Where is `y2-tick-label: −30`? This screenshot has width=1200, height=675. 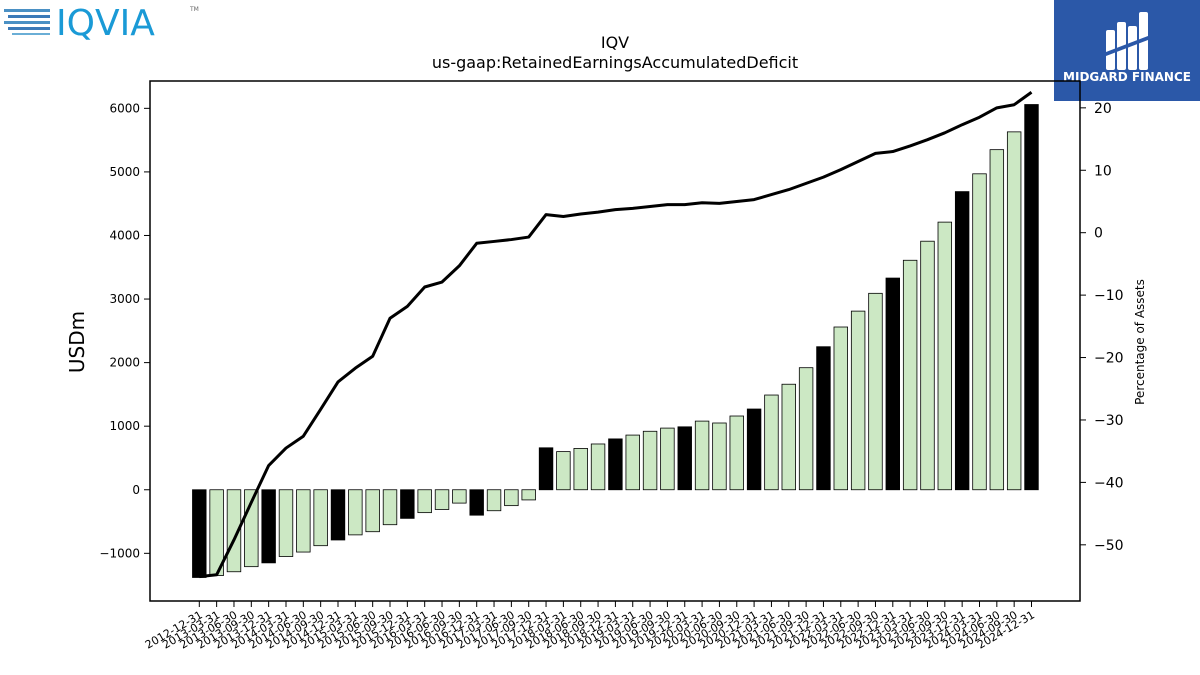
y2-tick-label: −30 is located at coordinates (1109, 421).